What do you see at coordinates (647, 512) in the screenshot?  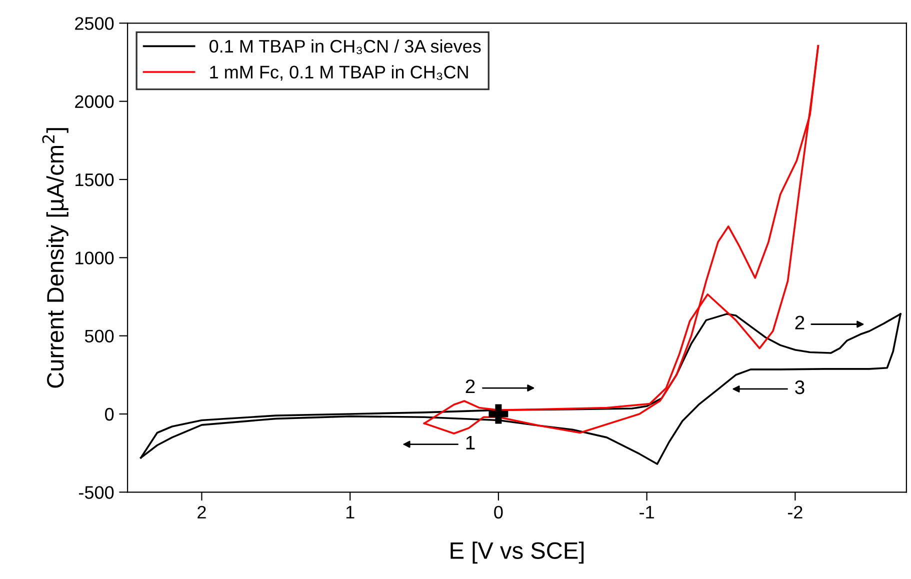 I see `x-tick-label: -1` at bounding box center [647, 512].